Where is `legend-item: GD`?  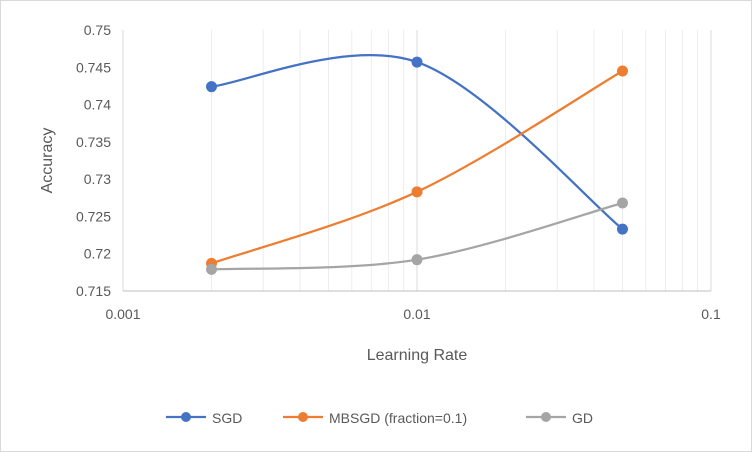 legend-item: GD is located at coordinates (559, 418).